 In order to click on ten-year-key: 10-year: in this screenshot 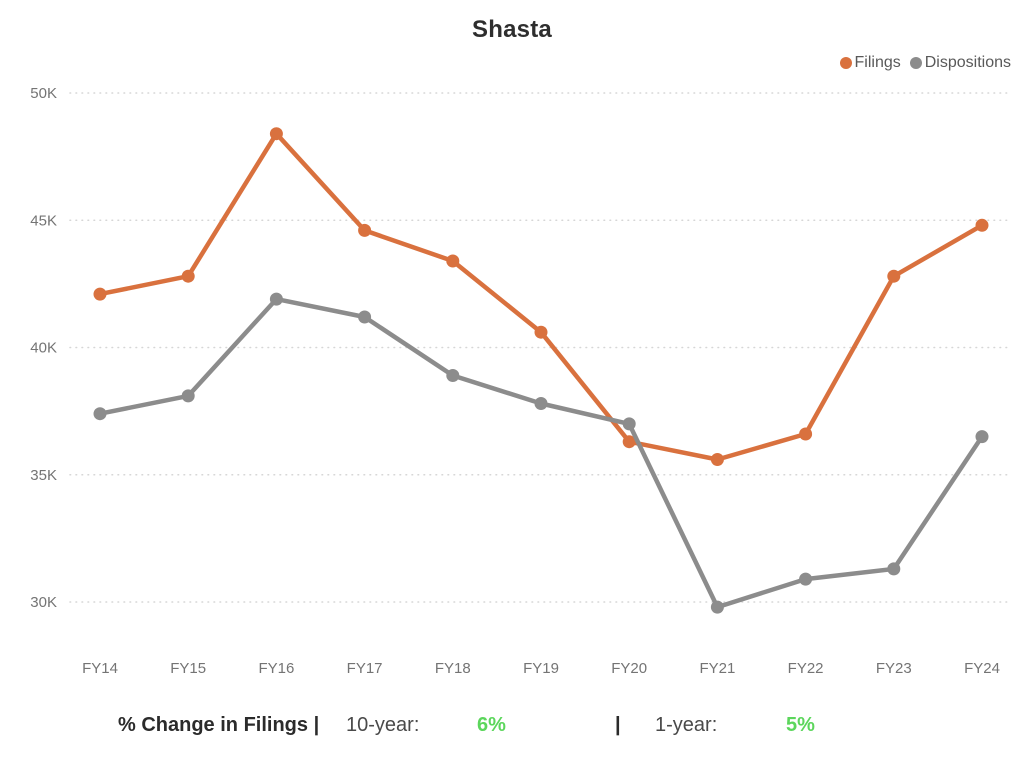, I will do `click(383, 725)`.